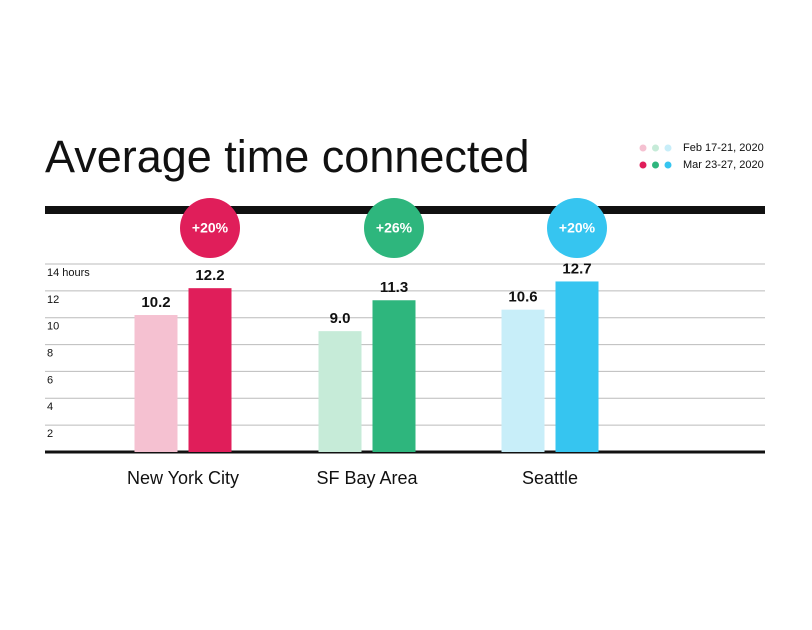 The height and width of the screenshot is (630, 812). What do you see at coordinates (340, 318) in the screenshot?
I see `value-label: 9.0` at bounding box center [340, 318].